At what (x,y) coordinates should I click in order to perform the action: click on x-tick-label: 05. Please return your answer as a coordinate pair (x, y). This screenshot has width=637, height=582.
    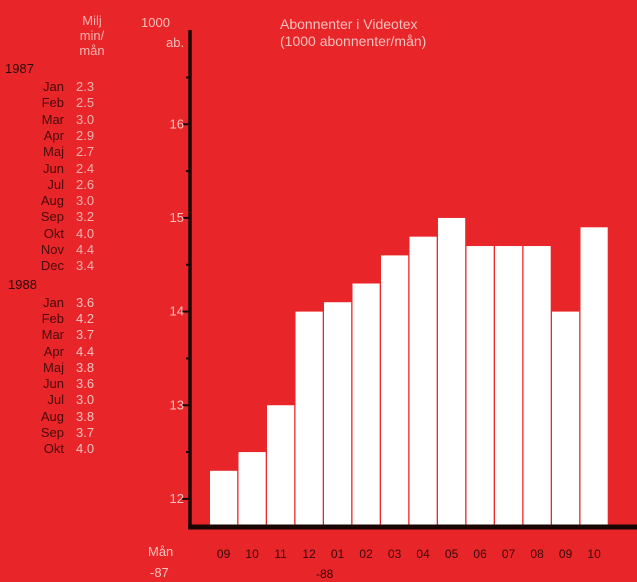
    Looking at the image, I should click on (452, 554).